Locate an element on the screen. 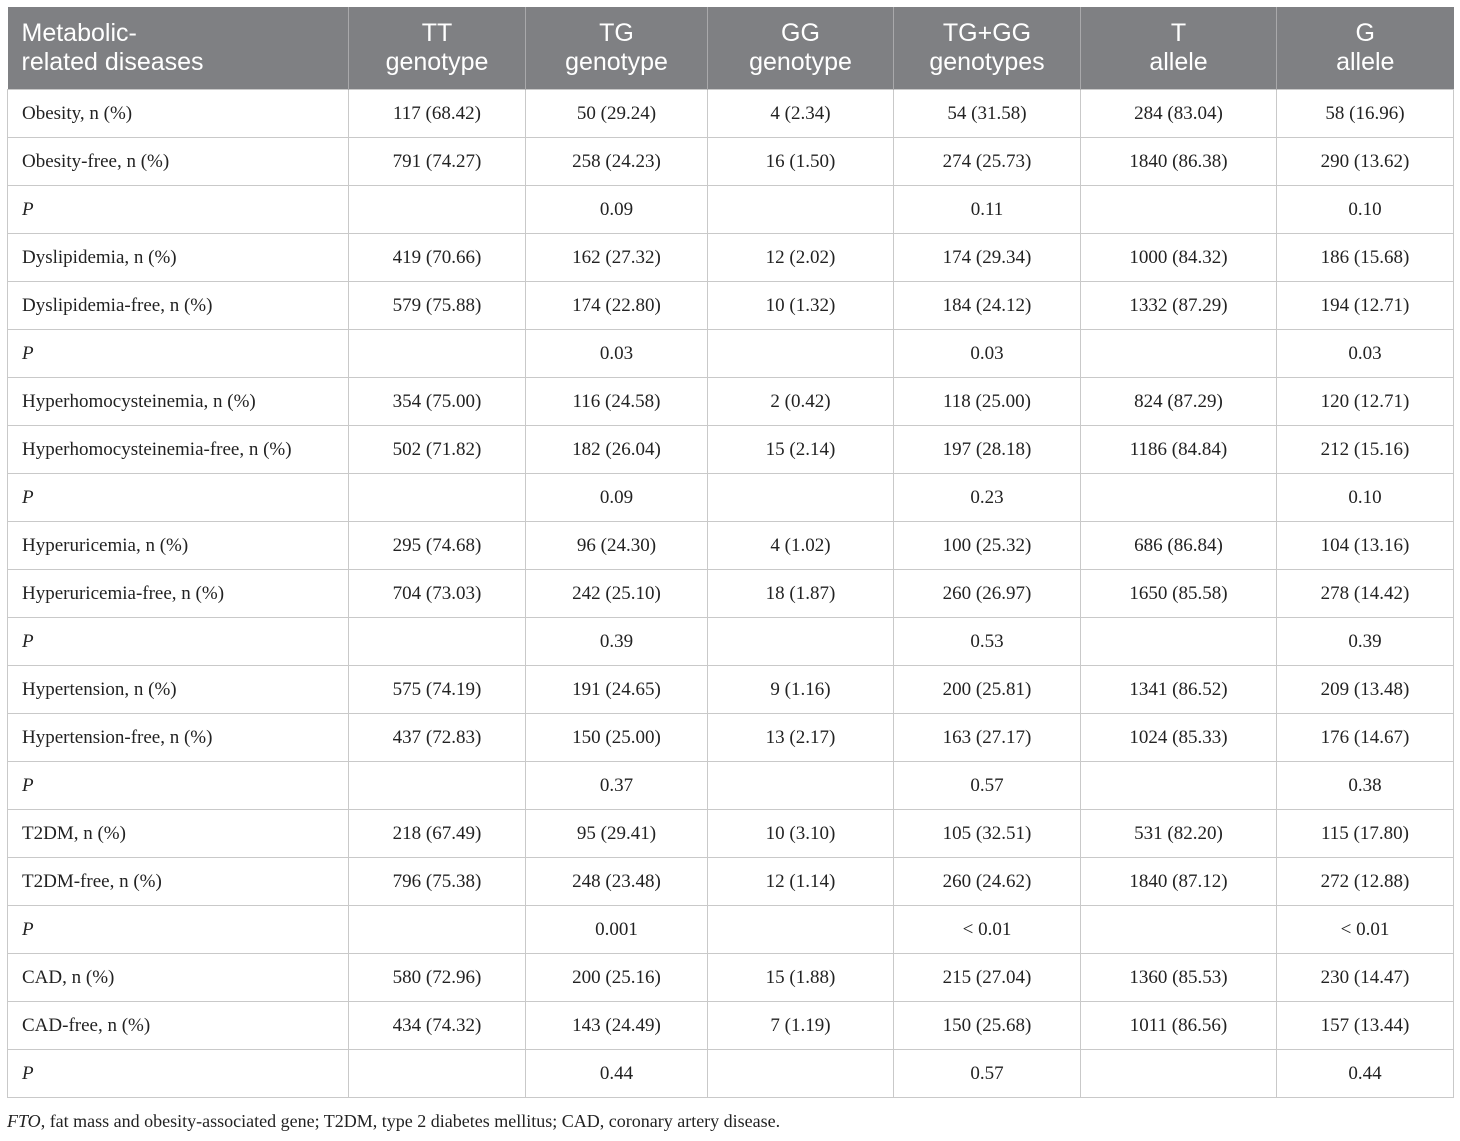  table-cell: 174 (22.80) is located at coordinates (616, 305).